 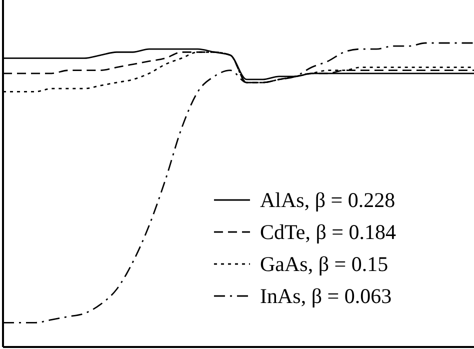 I want to click on legend-label: InAs, β = 0.063, so click(x=326, y=296).